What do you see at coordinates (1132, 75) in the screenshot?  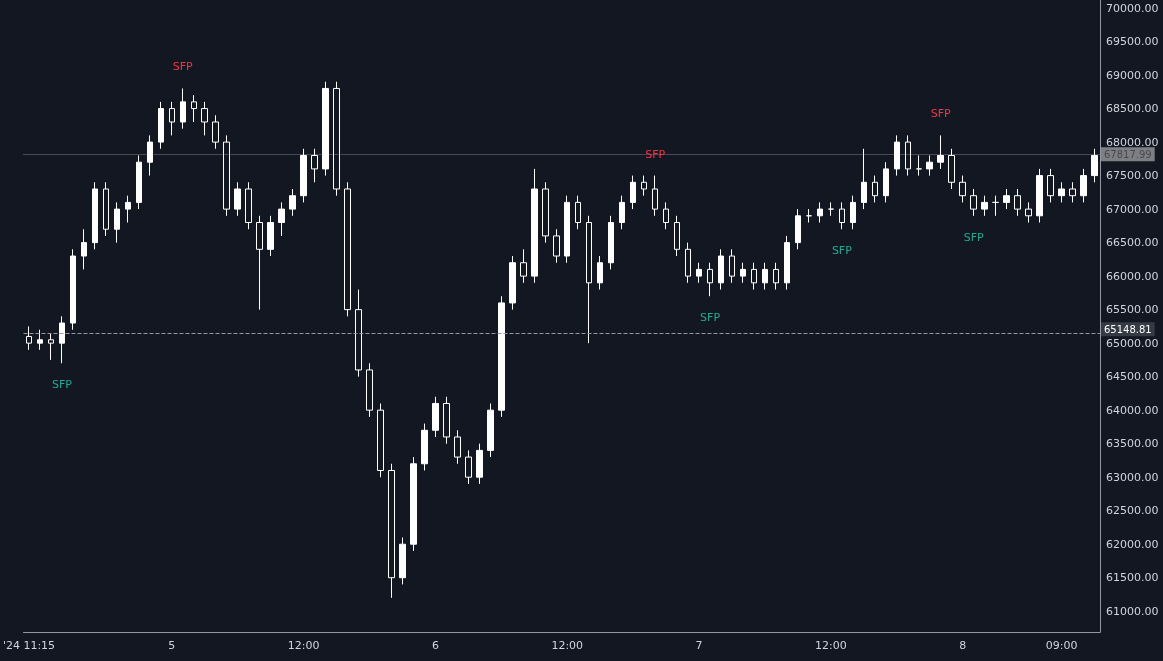 I see `y-tick-label: 69000.00` at bounding box center [1132, 75].